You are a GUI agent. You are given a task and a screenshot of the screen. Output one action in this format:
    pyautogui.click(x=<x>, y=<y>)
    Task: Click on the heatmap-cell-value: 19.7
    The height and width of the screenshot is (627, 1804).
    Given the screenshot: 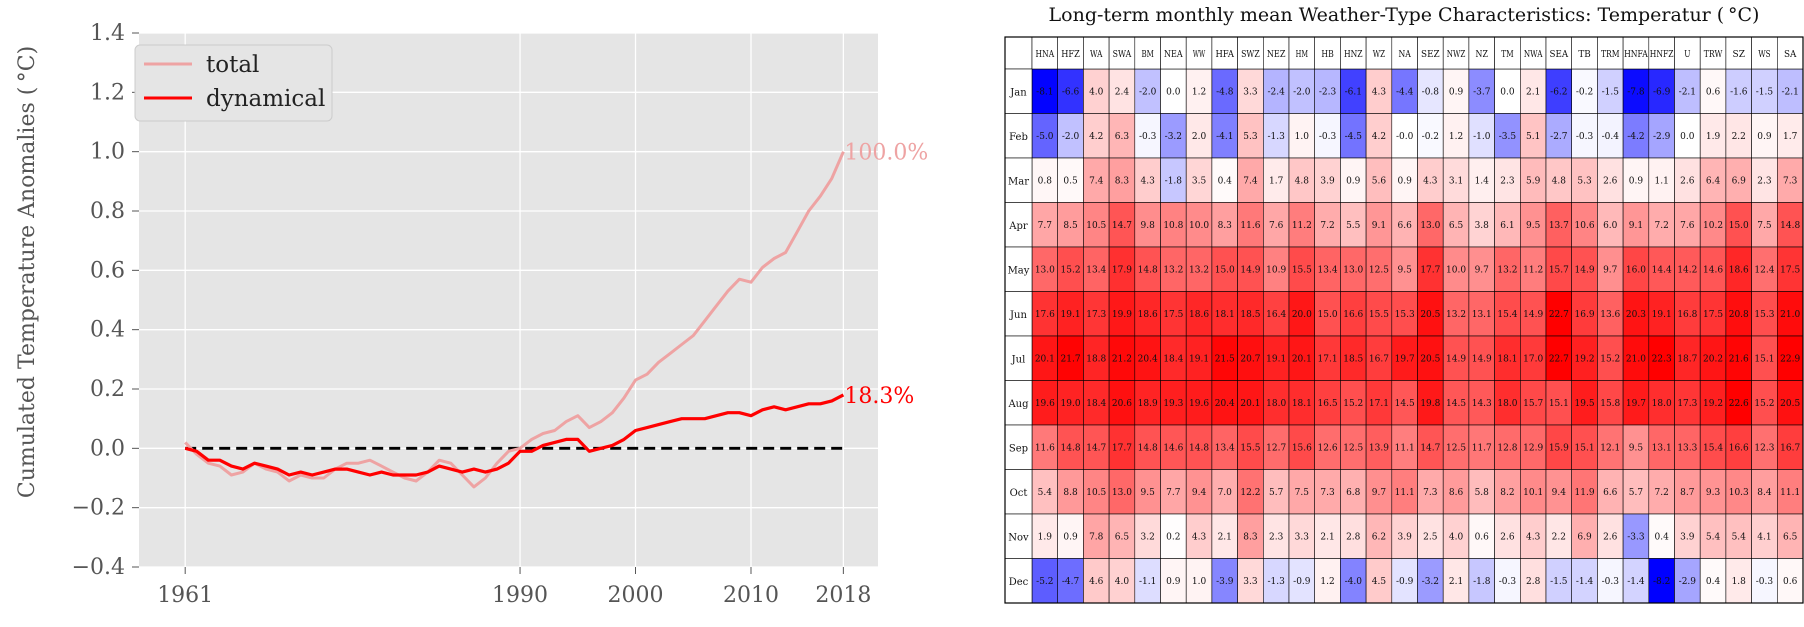 What is the action you would take?
    pyautogui.click(x=1405, y=359)
    